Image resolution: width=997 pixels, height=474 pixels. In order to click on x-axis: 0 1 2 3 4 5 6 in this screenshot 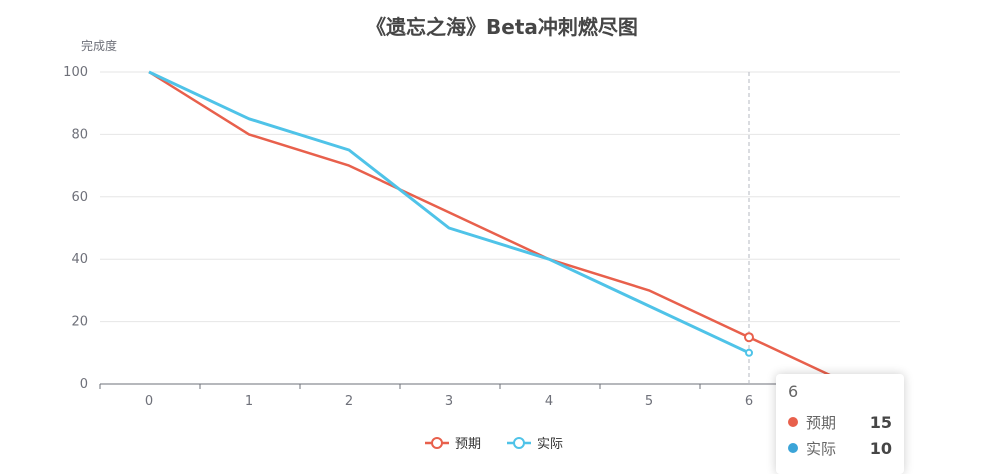, I will do `click(500, 396)`.